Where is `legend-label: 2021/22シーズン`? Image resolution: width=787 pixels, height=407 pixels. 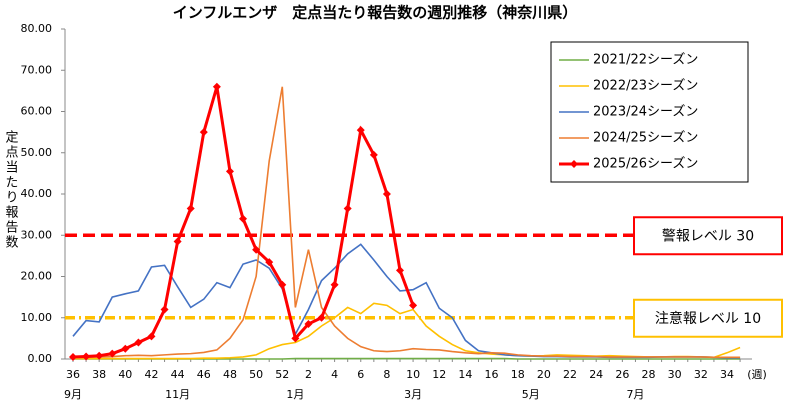
legend-label: 2021/22シーズン is located at coordinates (645, 60).